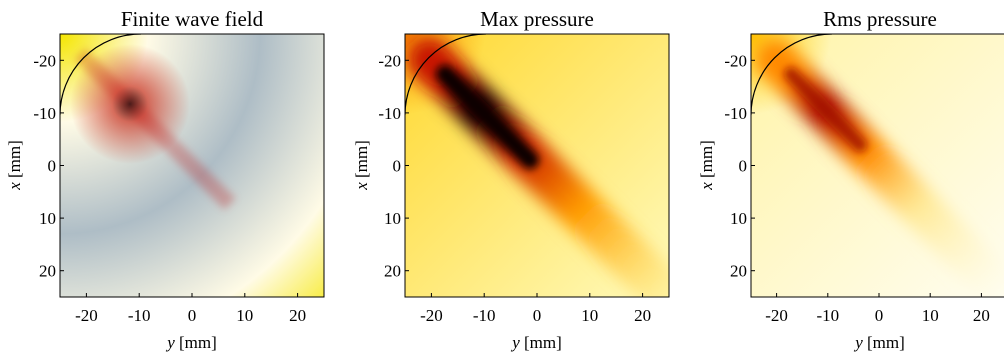  I want to click on panel-title: Rms pressure, so click(880, 19).